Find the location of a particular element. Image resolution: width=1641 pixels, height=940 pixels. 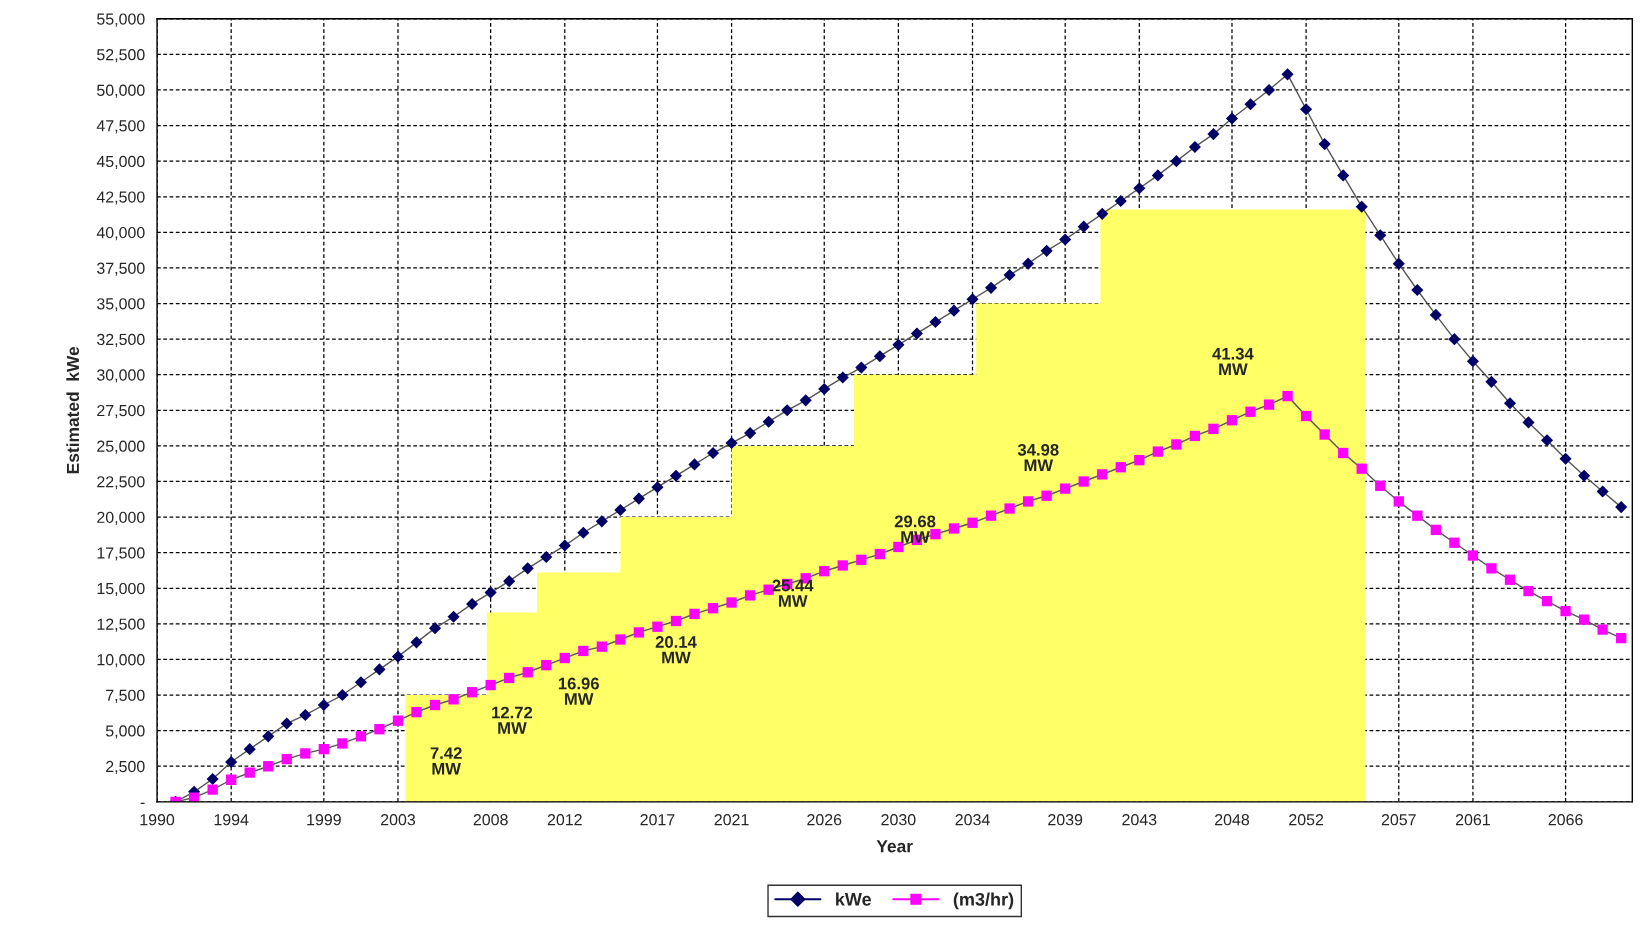

x-tick-label: 2052 is located at coordinates (1306, 820).